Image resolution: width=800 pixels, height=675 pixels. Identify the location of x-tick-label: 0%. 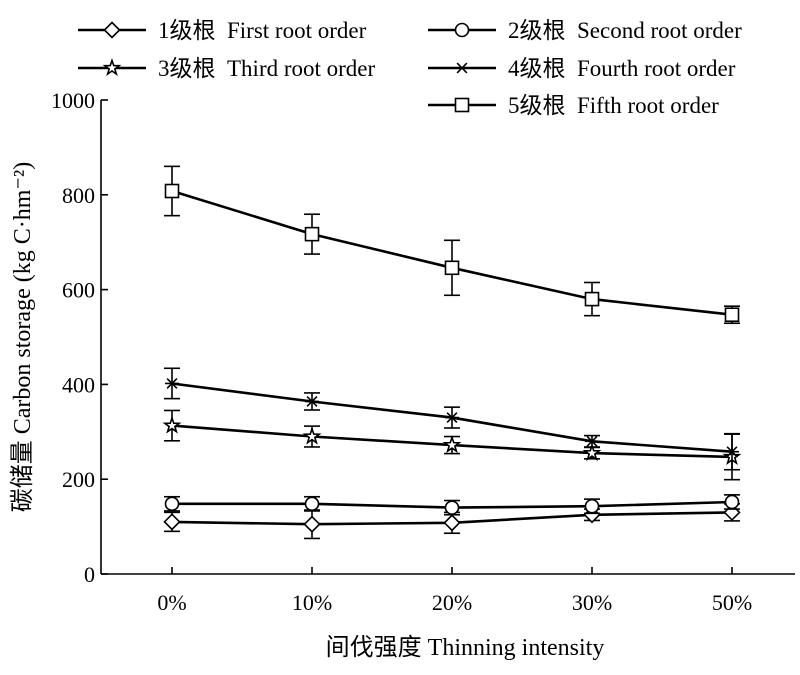
(171, 602).